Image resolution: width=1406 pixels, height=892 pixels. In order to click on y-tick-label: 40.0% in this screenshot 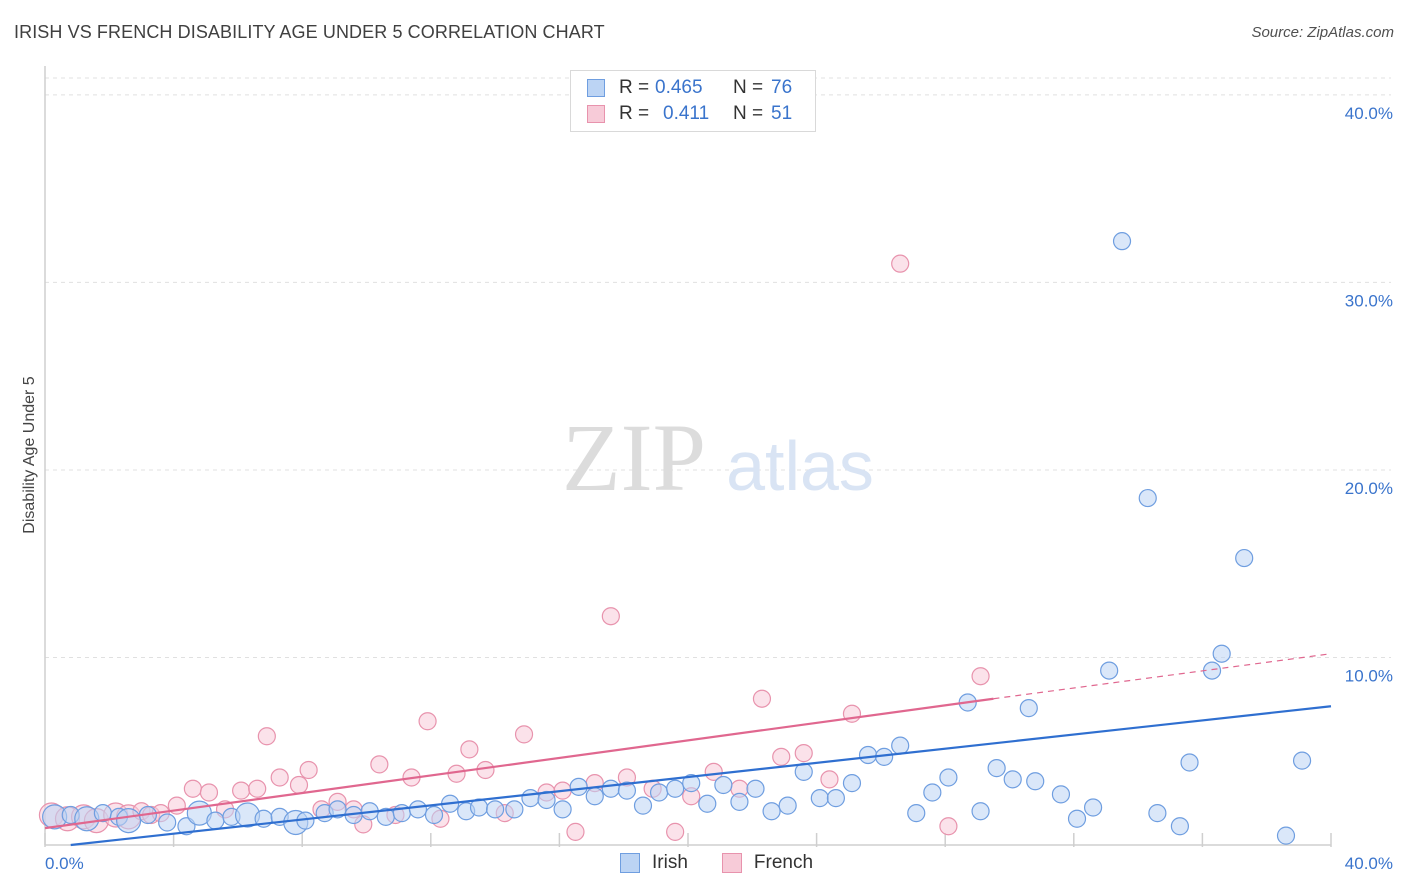, I will do `click(1369, 113)`.